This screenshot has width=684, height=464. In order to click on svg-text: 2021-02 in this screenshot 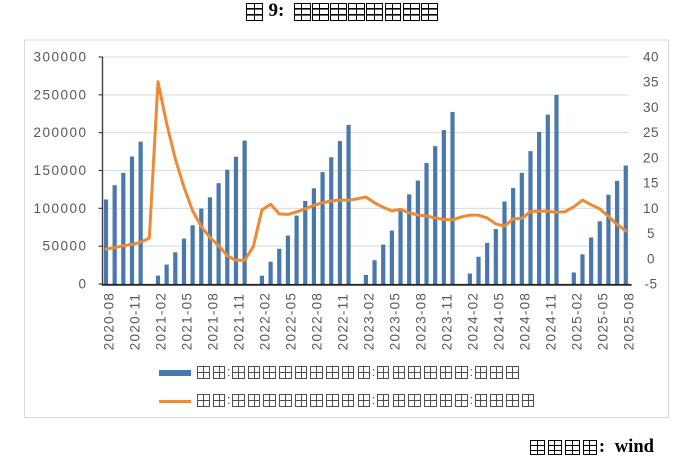, I will do `click(160, 321)`.